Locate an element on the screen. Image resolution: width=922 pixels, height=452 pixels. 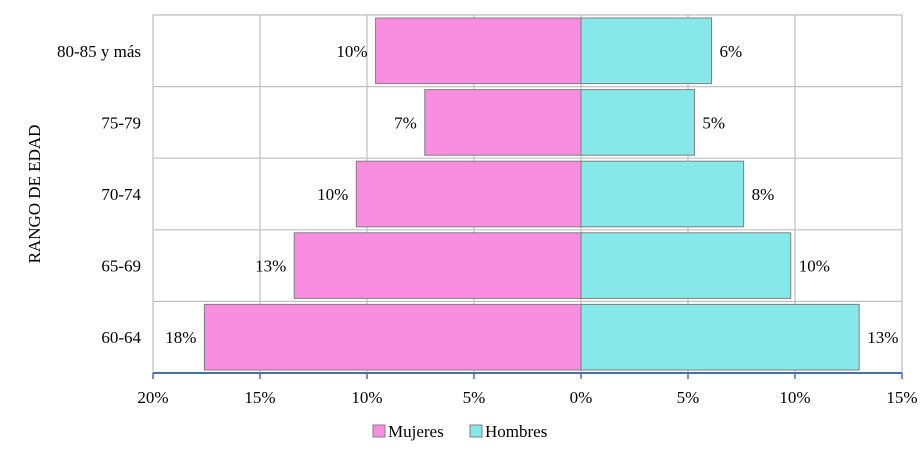
data-label-mujeres: 13% is located at coordinates (270, 266).